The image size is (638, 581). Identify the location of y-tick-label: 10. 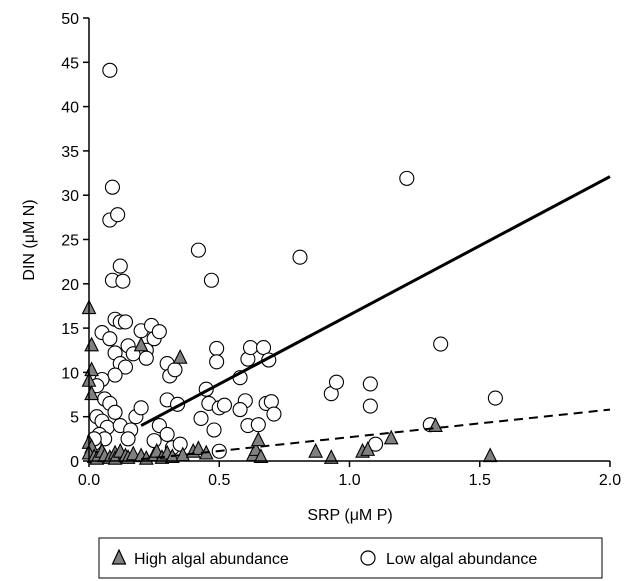
(70, 373).